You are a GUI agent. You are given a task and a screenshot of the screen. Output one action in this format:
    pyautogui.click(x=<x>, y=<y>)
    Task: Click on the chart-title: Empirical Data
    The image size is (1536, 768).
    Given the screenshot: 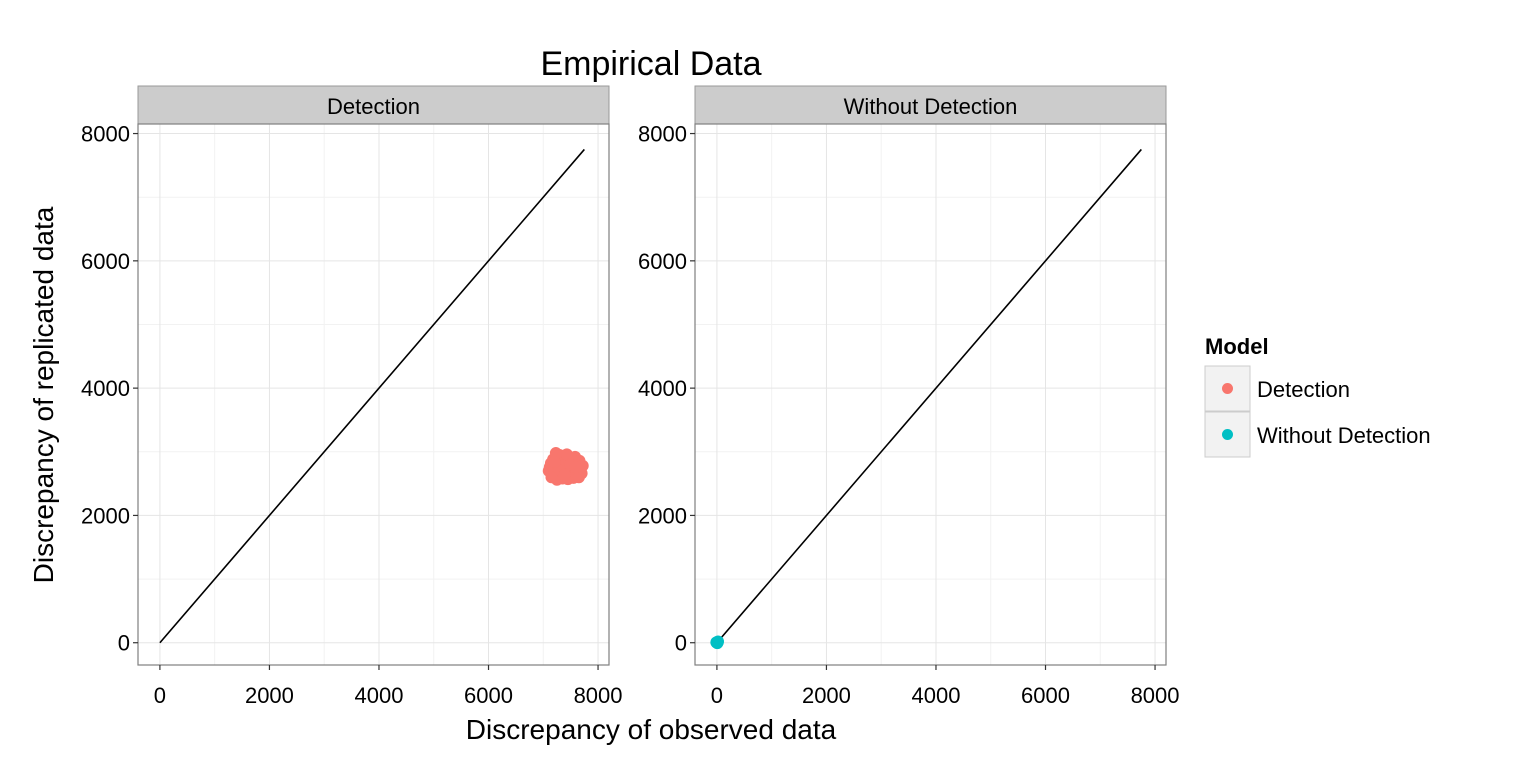 What is the action you would take?
    pyautogui.click(x=650, y=64)
    